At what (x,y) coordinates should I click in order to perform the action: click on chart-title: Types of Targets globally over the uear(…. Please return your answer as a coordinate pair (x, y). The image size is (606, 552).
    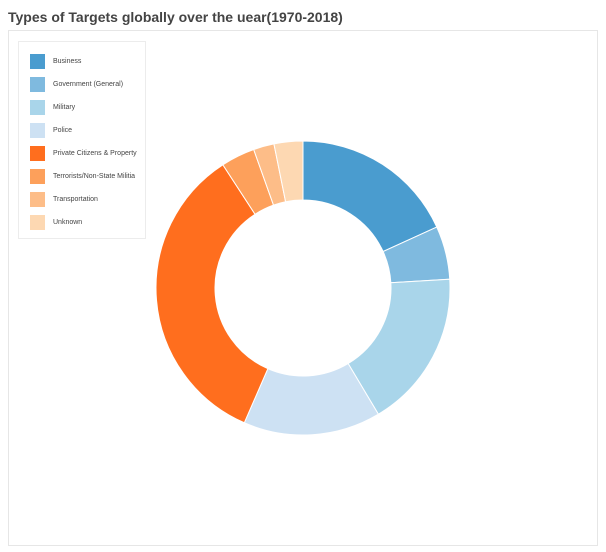
    Looking at the image, I should click on (175, 17).